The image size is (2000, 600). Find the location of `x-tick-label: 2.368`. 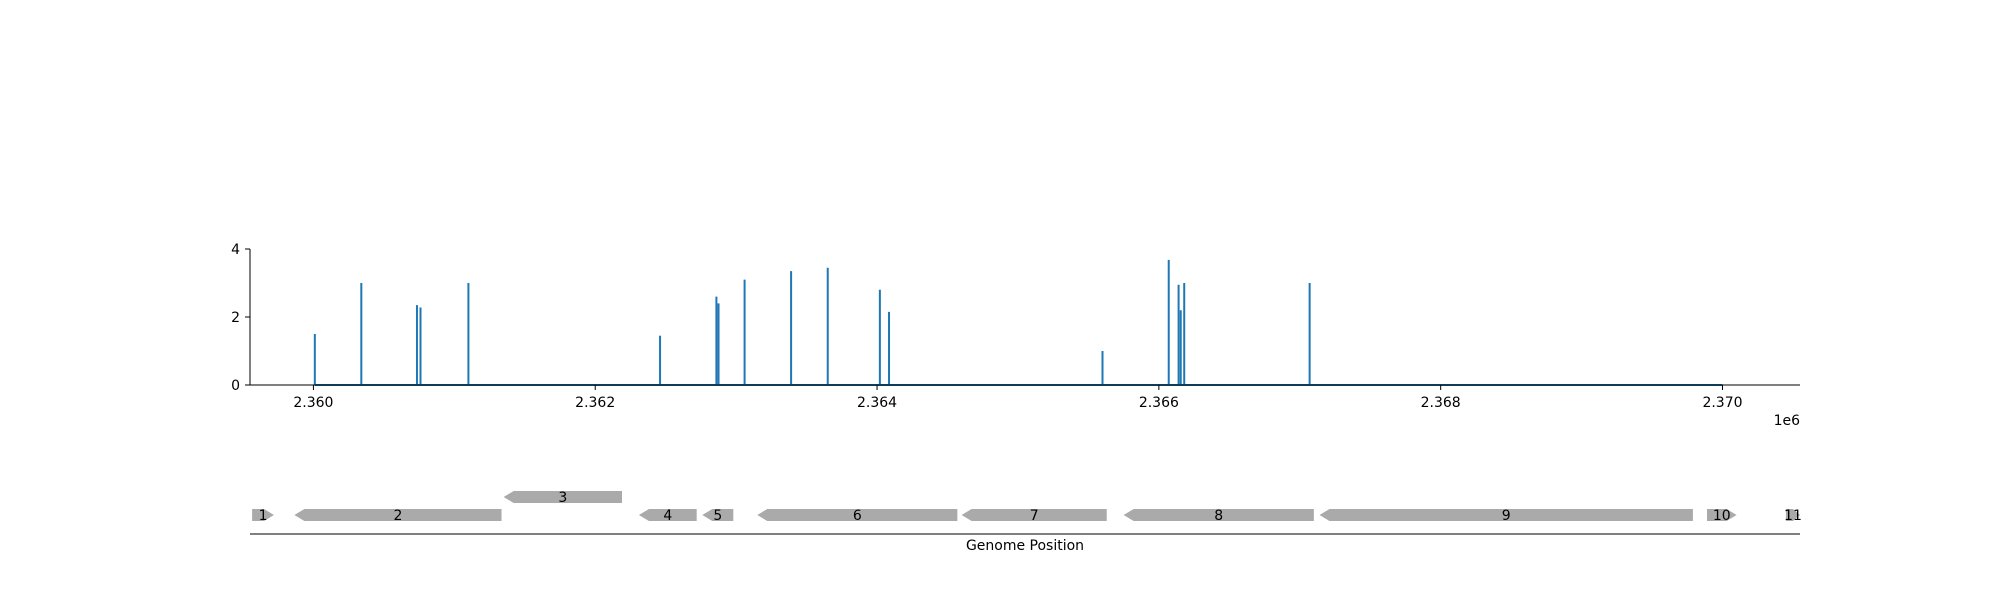

x-tick-label: 2.368 is located at coordinates (1441, 403).